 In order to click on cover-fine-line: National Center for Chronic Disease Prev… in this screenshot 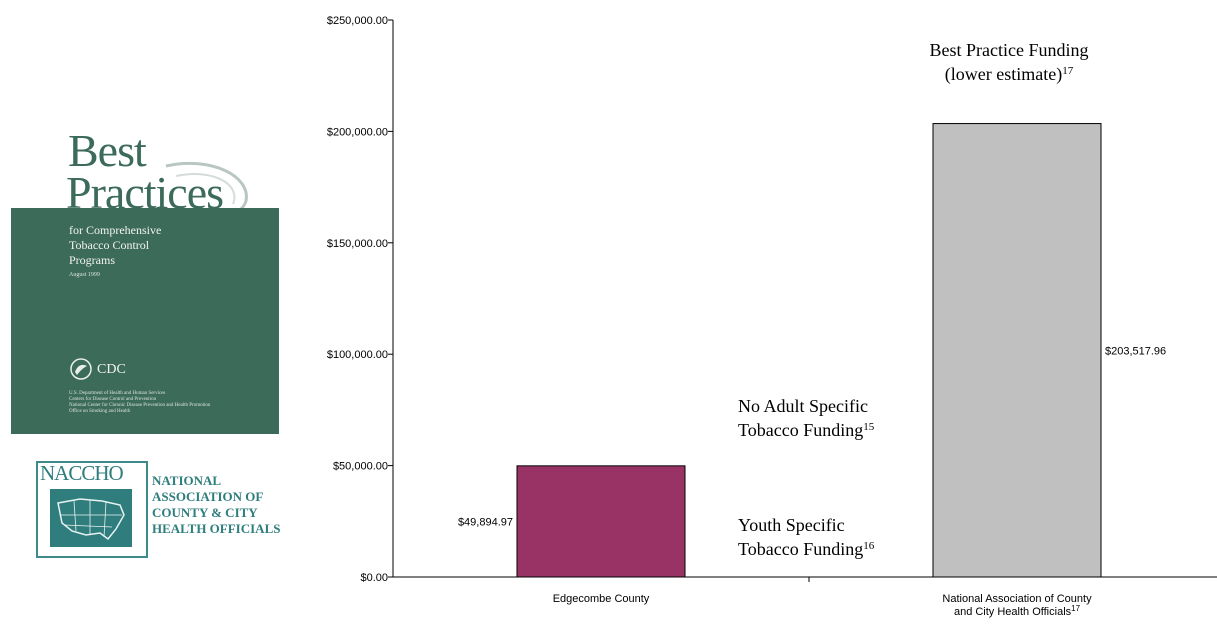, I will do `click(140, 405)`.